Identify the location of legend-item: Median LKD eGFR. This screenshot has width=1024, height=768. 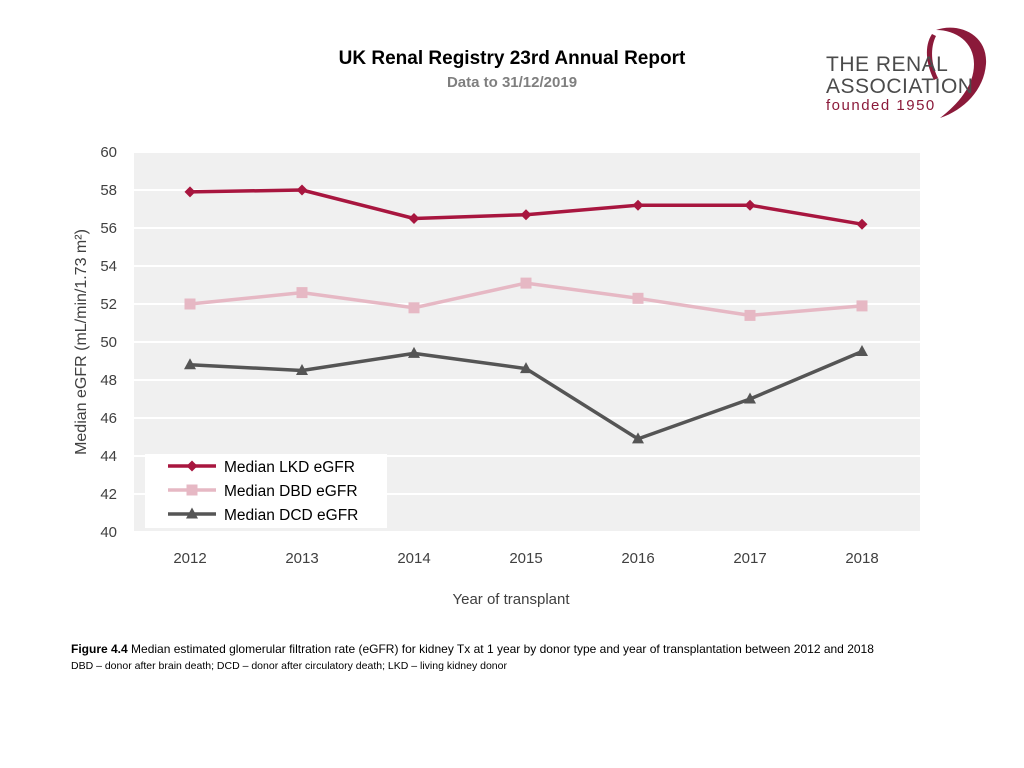
(261, 467).